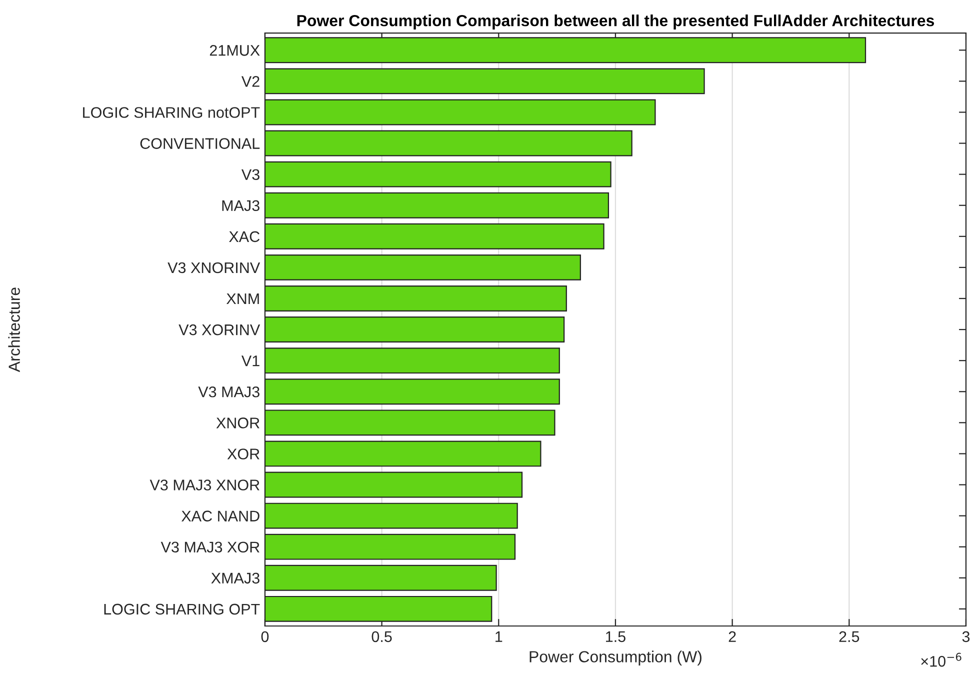 This screenshot has height=675, width=972. Describe the element at coordinates (235, 50) in the screenshot. I see `y-tick-label: 21MUX` at that location.